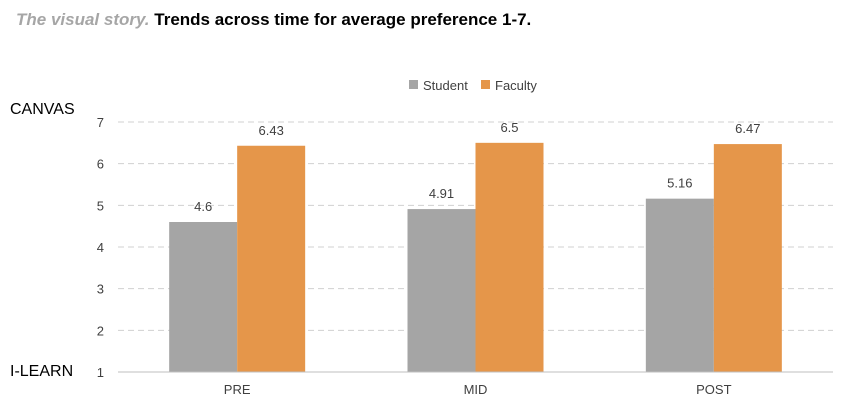 This screenshot has width=850, height=411. I want to click on y-tick-label: 7, so click(100, 122).